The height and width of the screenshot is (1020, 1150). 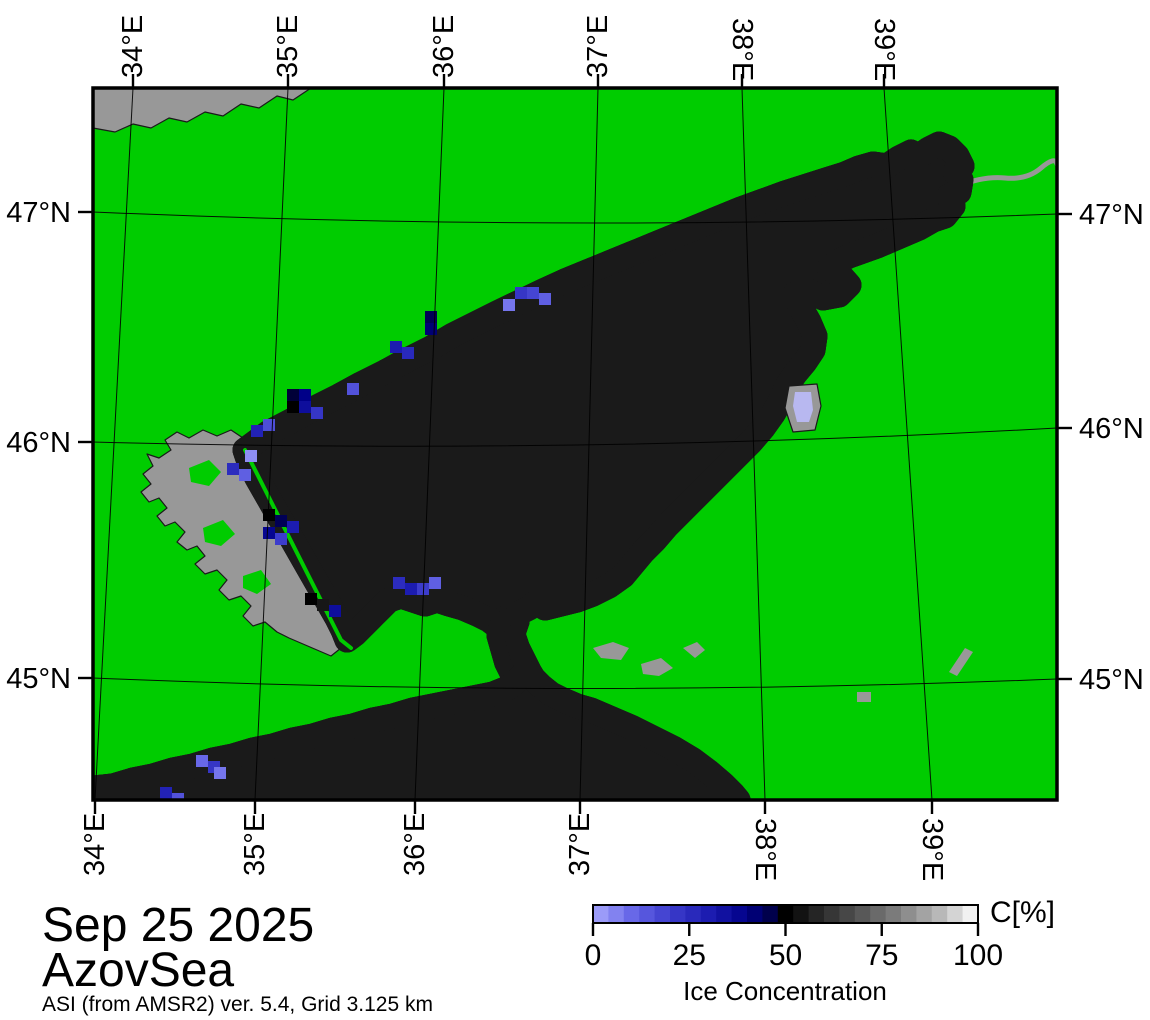 What do you see at coordinates (884, 49) in the screenshot?
I see `meridian-label-top: 39°E` at bounding box center [884, 49].